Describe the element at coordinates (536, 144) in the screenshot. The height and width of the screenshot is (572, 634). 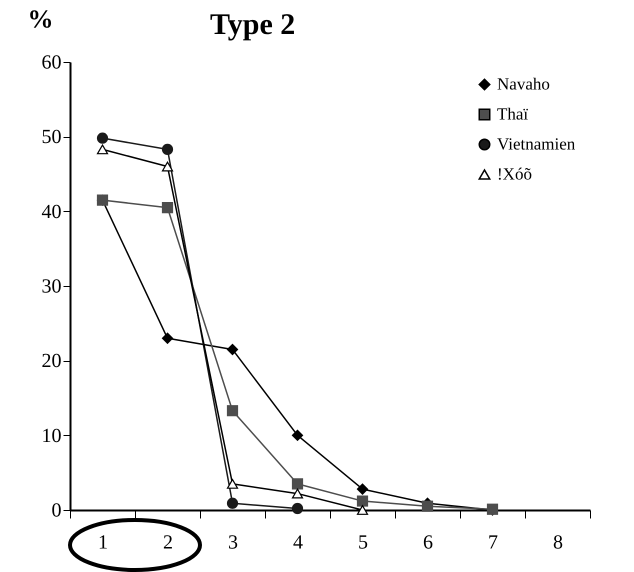
I see `legend-label: Vietnamien` at that location.